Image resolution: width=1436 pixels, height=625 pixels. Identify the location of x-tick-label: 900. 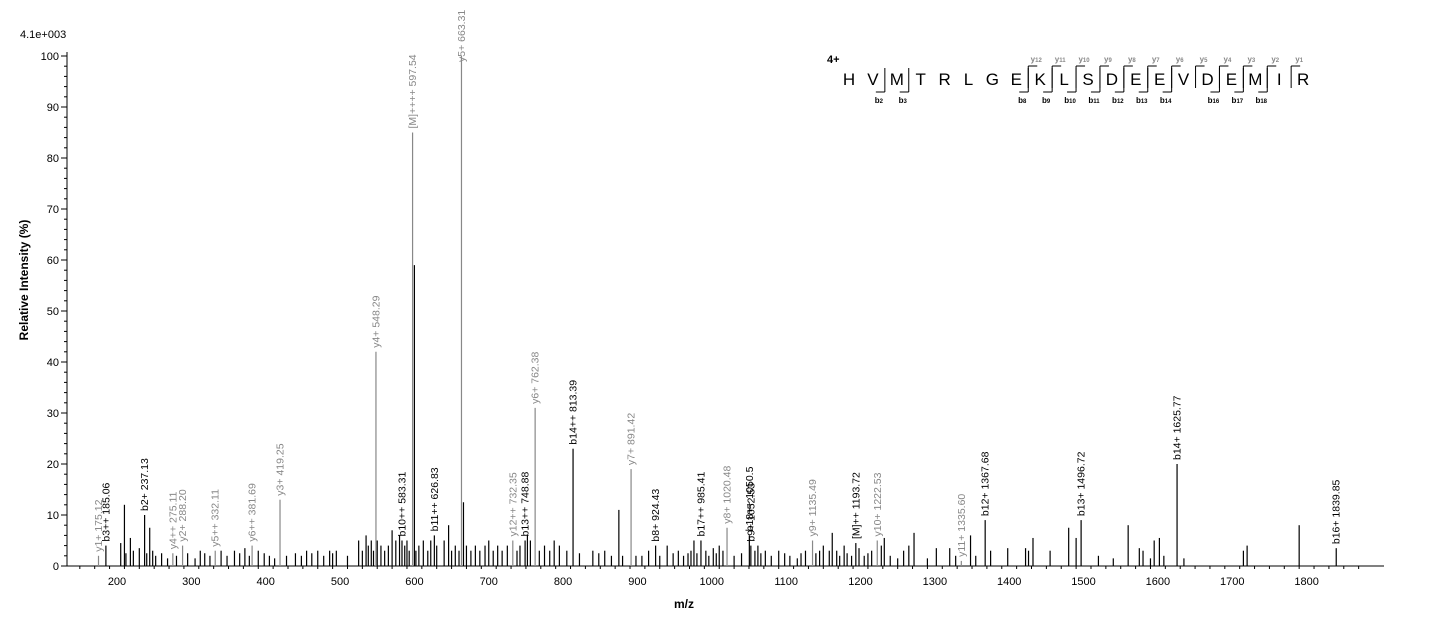
(637, 582).